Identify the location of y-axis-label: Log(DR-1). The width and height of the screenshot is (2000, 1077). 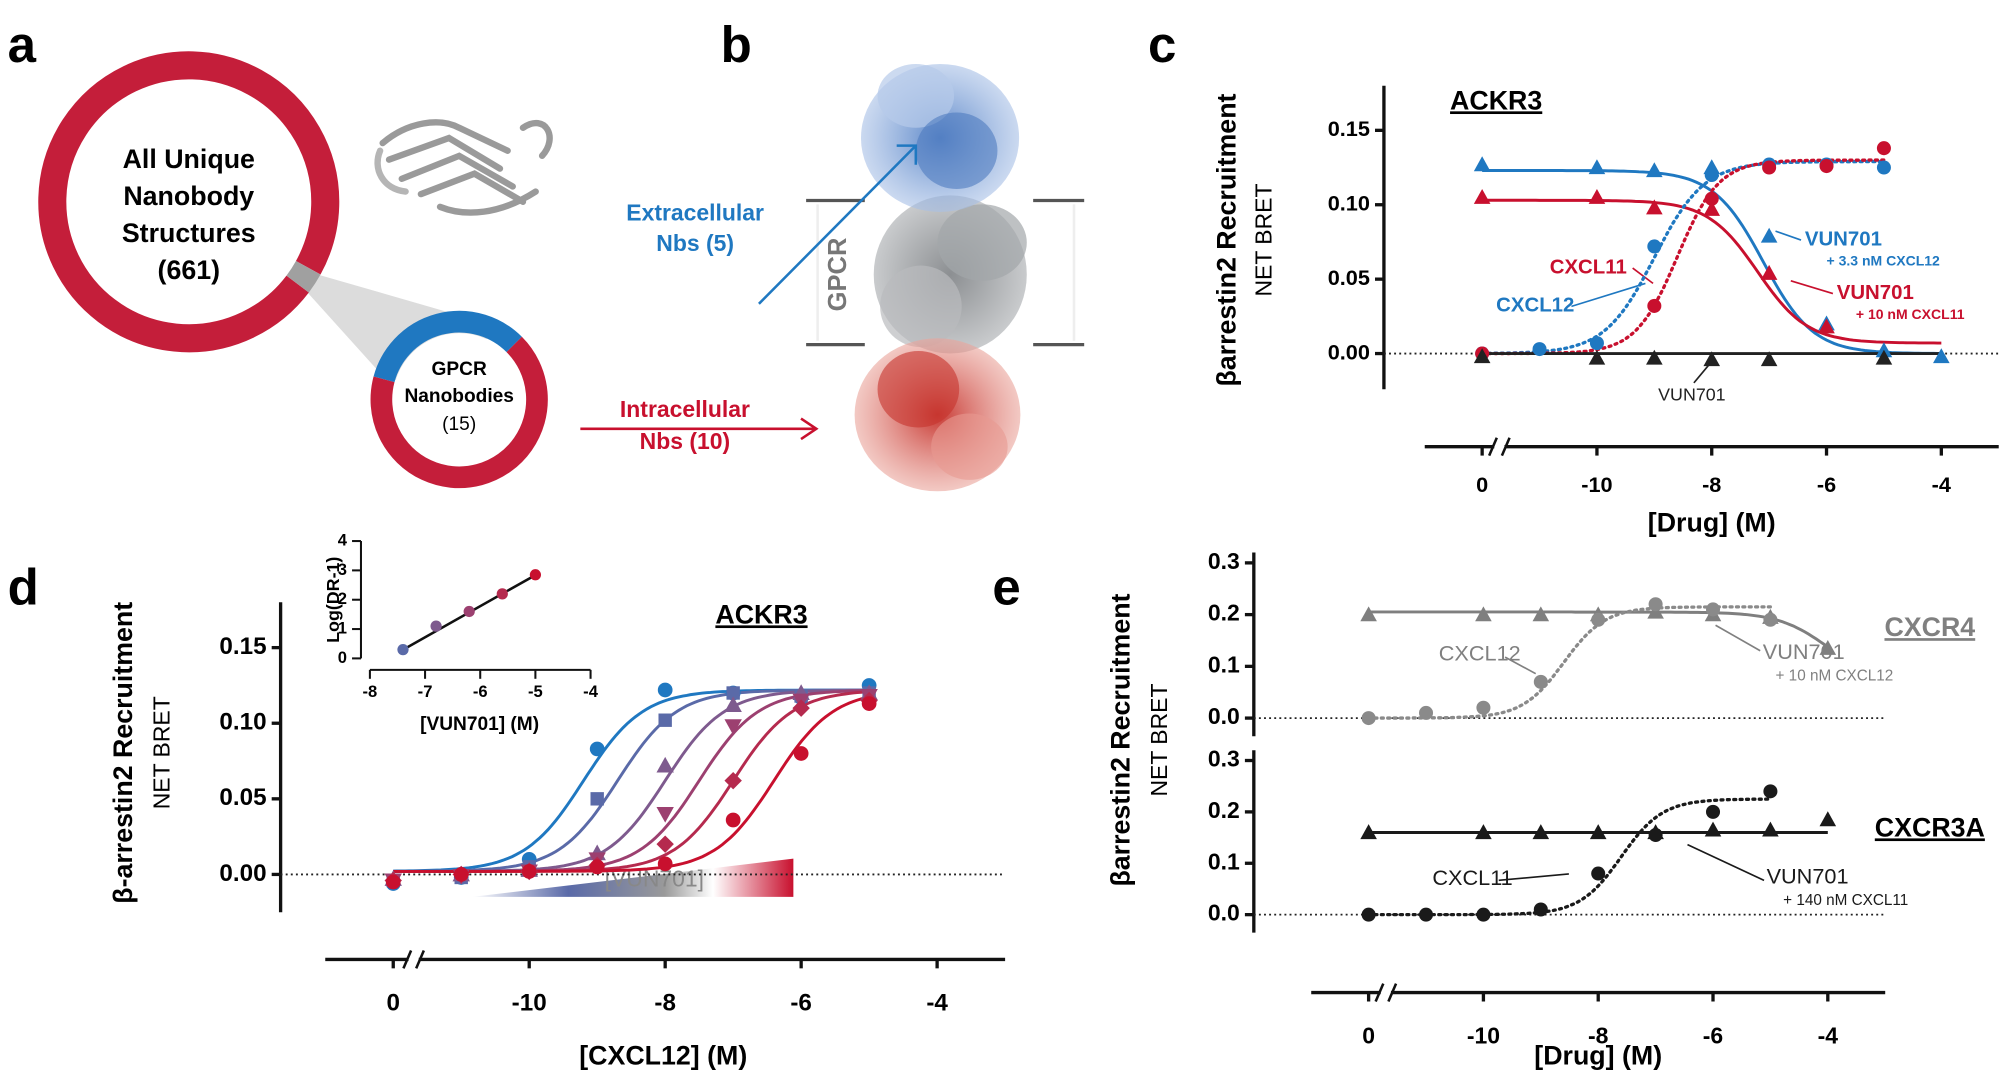
(333, 600).